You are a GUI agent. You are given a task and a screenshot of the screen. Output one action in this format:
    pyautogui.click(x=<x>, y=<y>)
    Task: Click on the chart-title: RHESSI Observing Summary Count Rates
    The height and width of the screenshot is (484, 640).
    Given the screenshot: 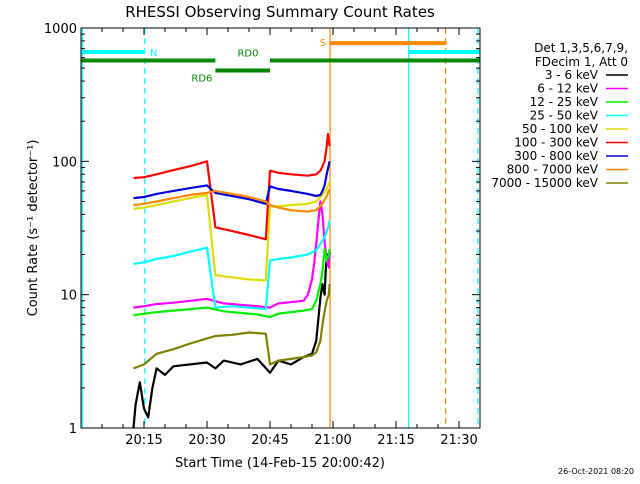 What is the action you would take?
    pyautogui.click(x=280, y=12)
    